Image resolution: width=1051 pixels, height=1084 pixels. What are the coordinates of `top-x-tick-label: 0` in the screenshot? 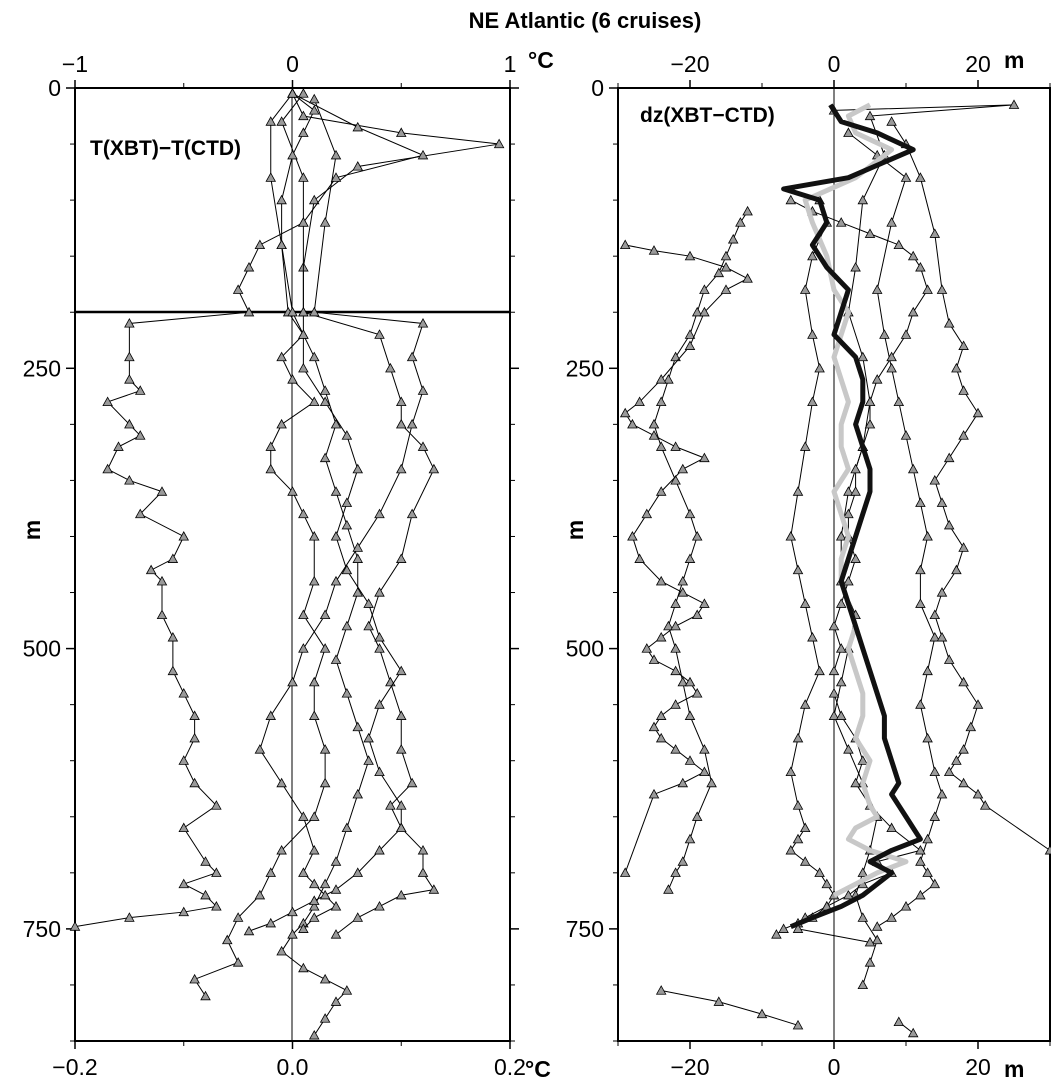 It's located at (292, 64).